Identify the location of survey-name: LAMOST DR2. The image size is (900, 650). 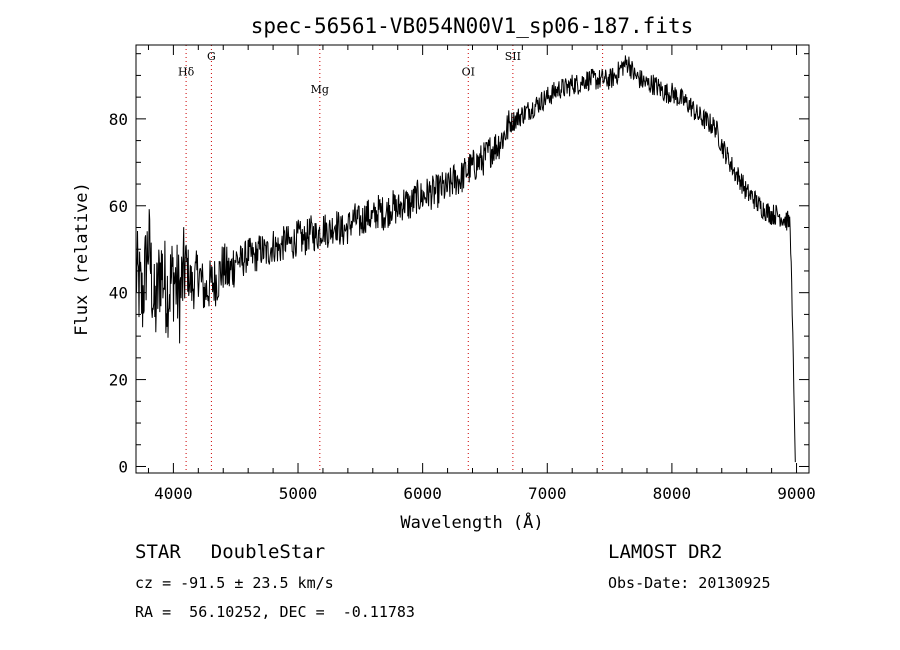
(665, 552).